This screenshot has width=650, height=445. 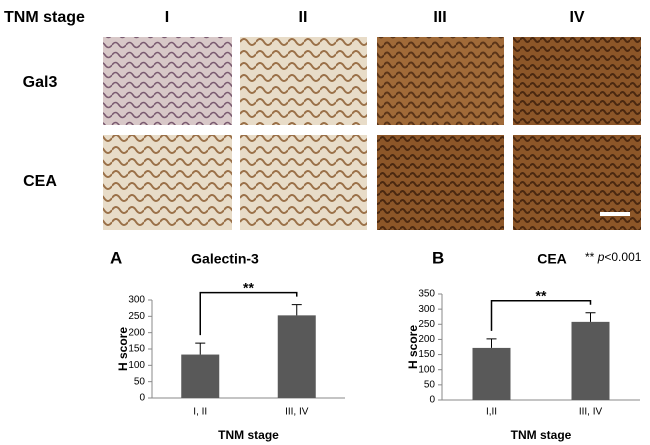 What do you see at coordinates (40, 181) in the screenshot?
I see `row-label: CEA` at bounding box center [40, 181].